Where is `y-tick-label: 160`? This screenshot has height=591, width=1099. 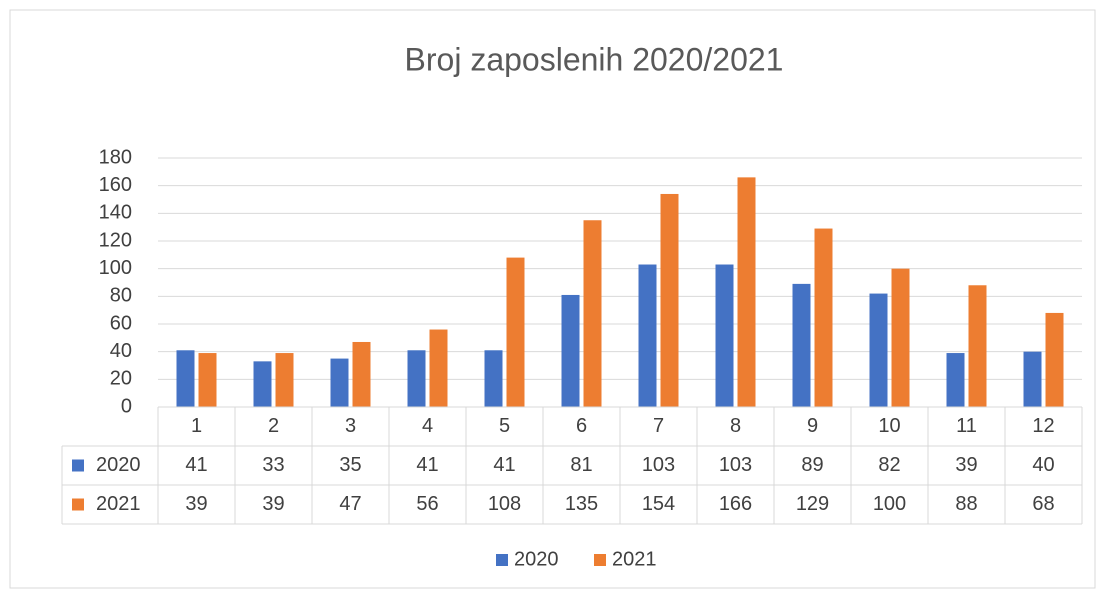
y-tick-label: 160 is located at coordinates (115, 185).